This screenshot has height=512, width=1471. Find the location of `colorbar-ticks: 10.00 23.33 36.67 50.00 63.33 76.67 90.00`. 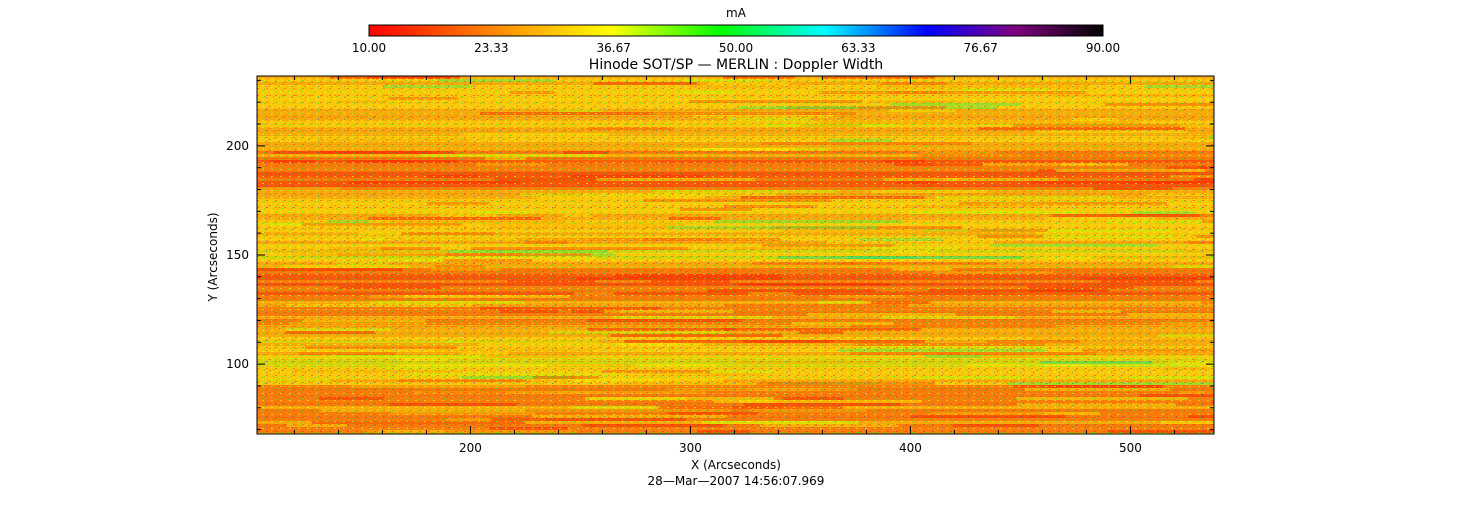

colorbar-ticks: 10.00 23.33 36.67 50.00 63.33 76.67 90.00 is located at coordinates (736, 48).